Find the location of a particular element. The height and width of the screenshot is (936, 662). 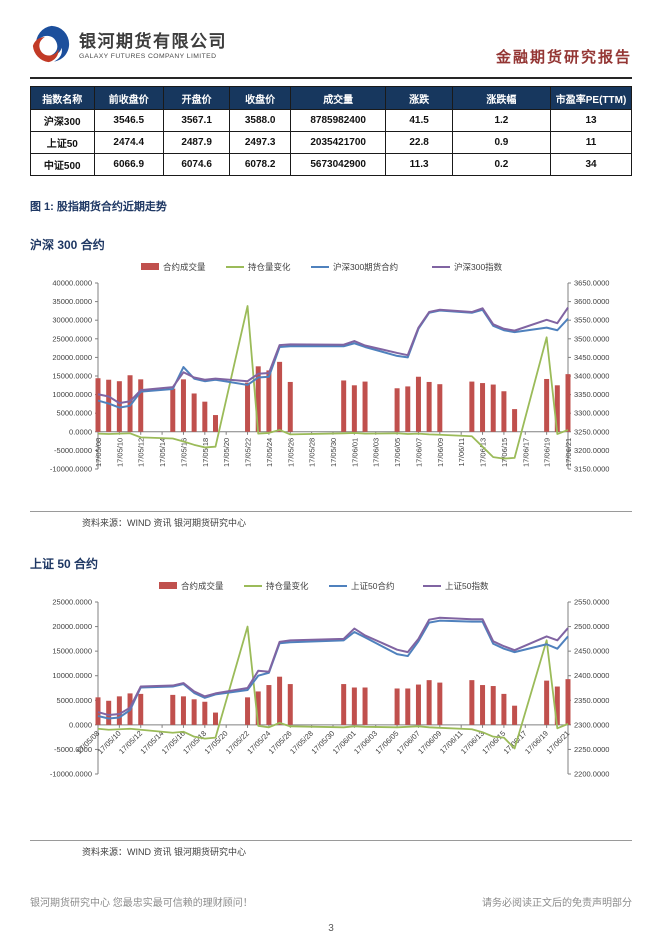

svg-text: 17/05/12 is located at coordinates (141, 452).